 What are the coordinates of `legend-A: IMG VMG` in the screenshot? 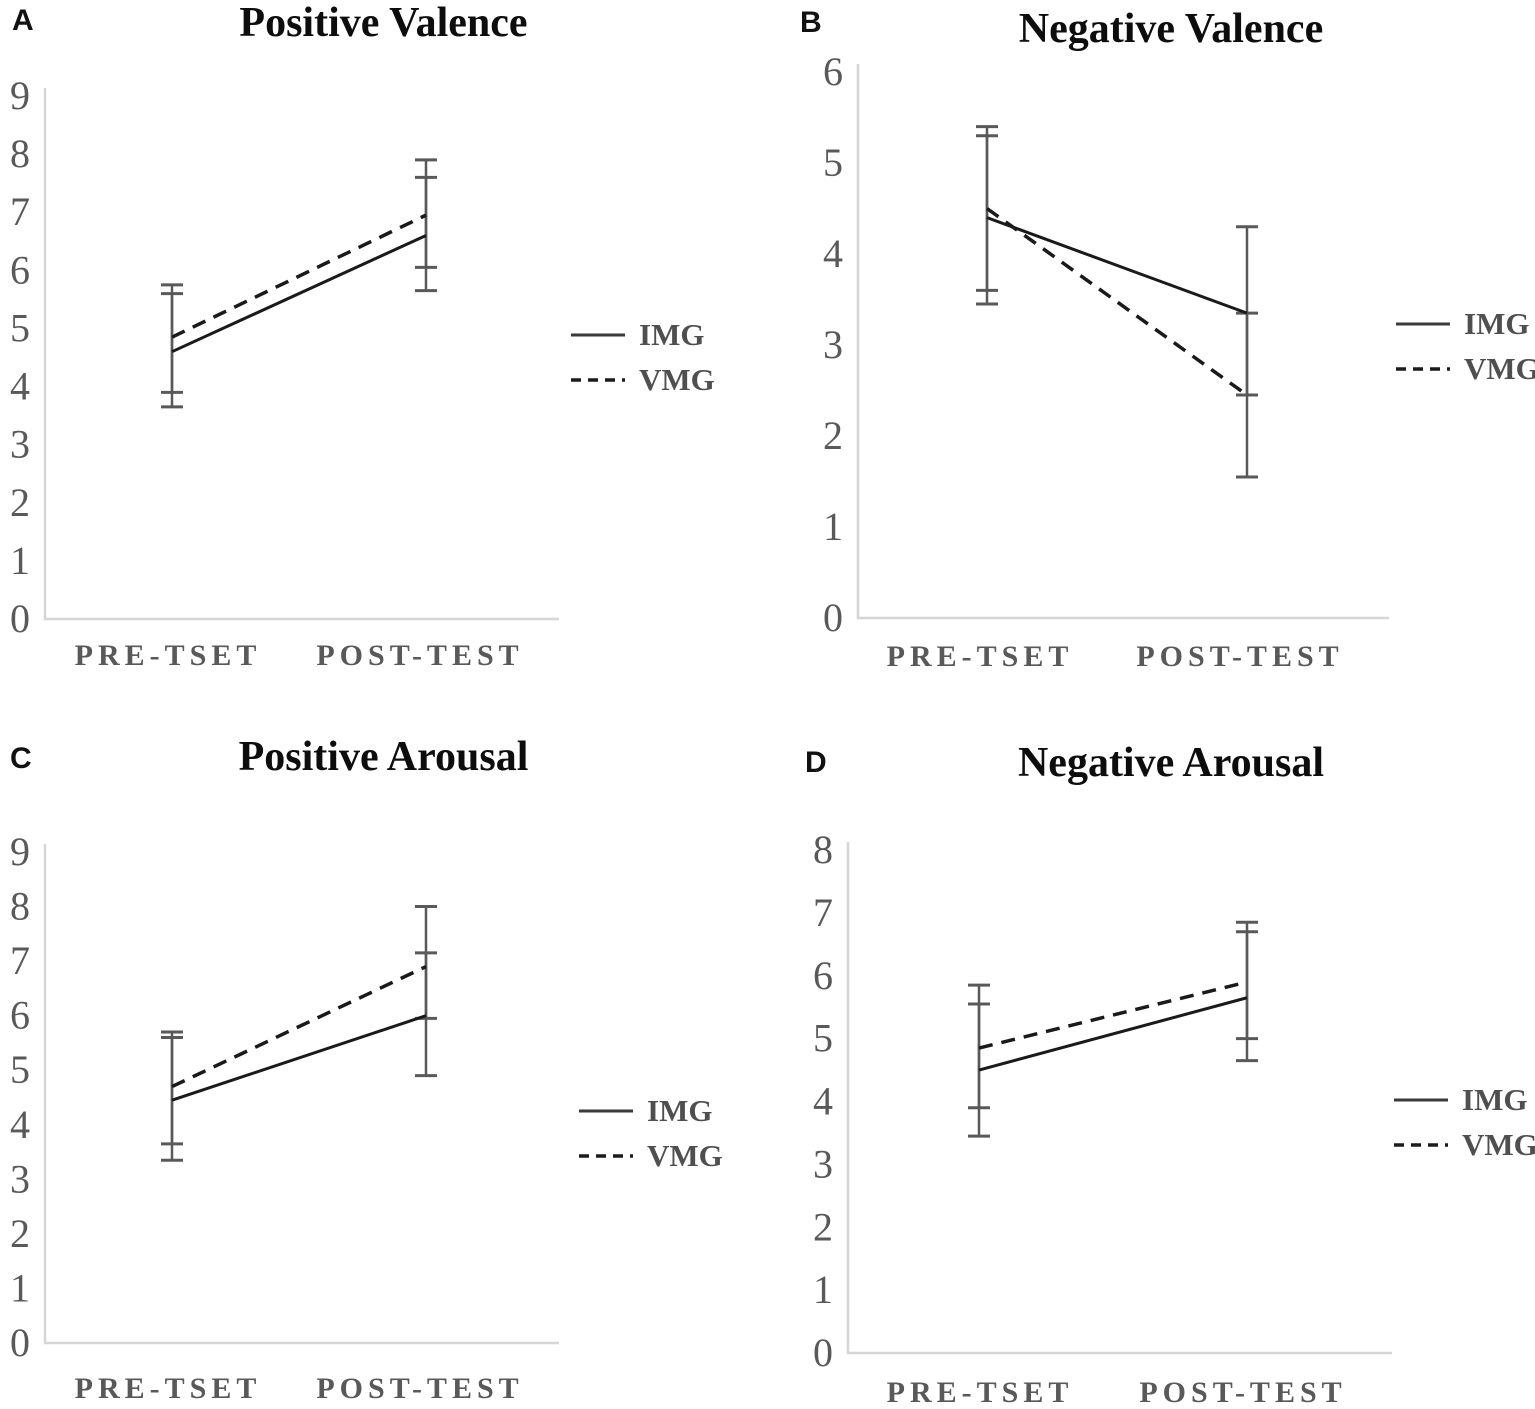 It's located at (642, 357).